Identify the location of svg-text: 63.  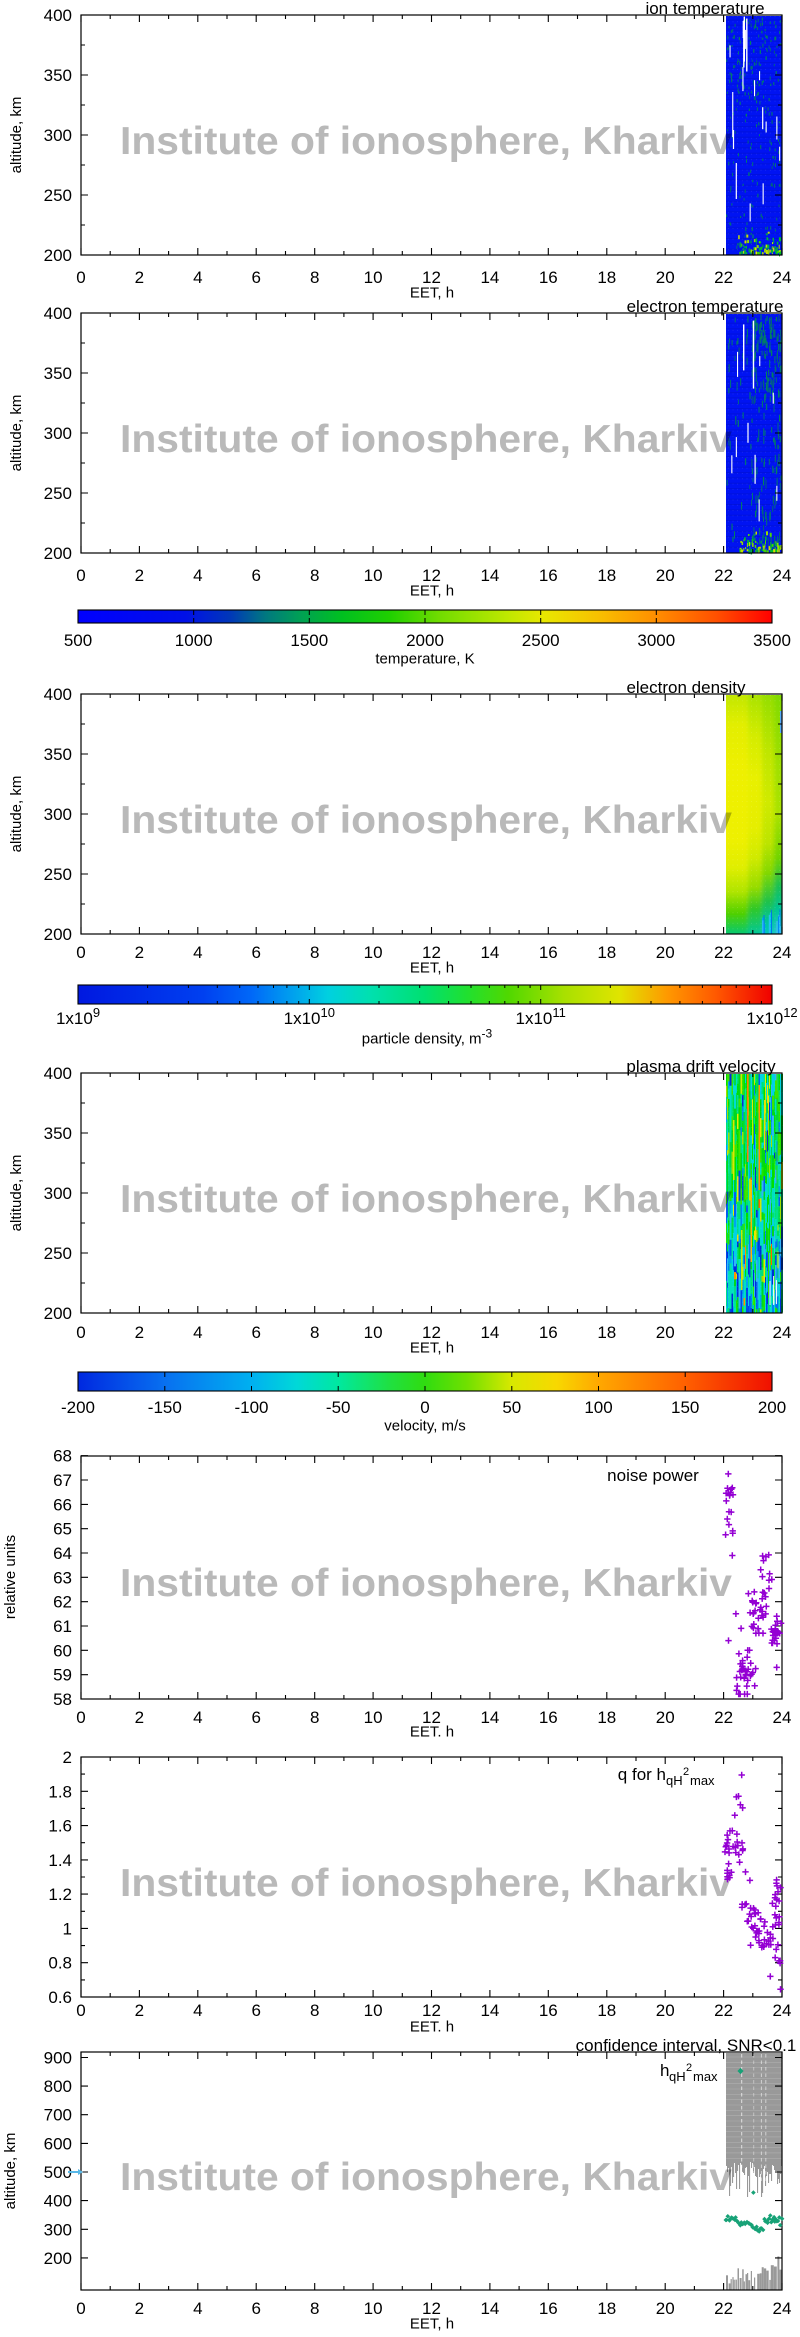
(62, 1577).